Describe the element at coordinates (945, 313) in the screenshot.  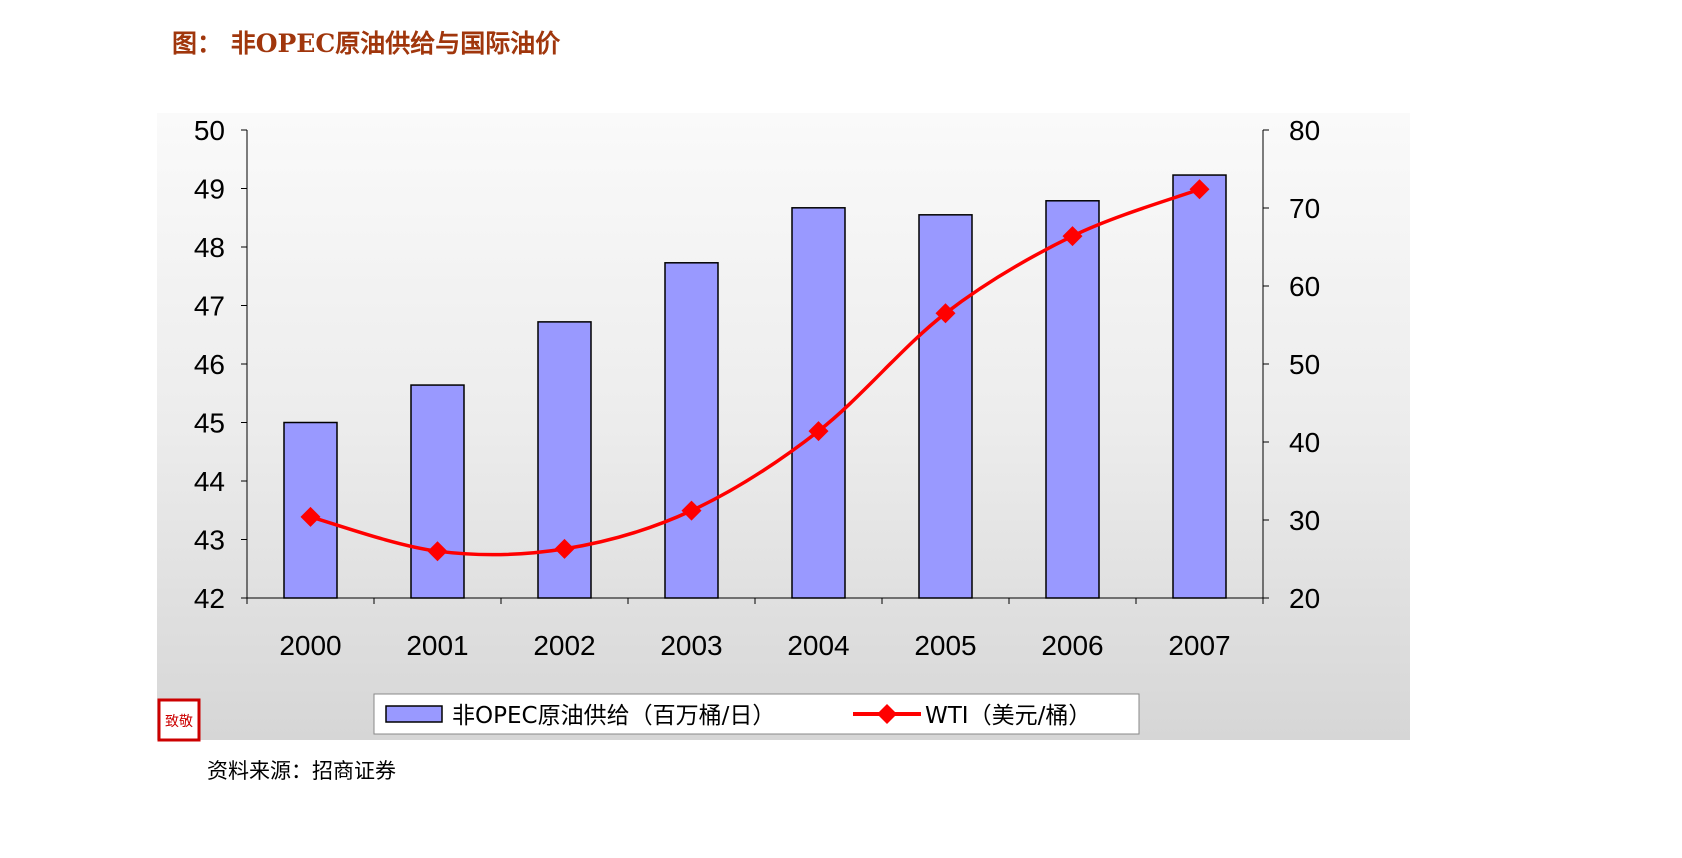
I see `wti-marker-2005` at that location.